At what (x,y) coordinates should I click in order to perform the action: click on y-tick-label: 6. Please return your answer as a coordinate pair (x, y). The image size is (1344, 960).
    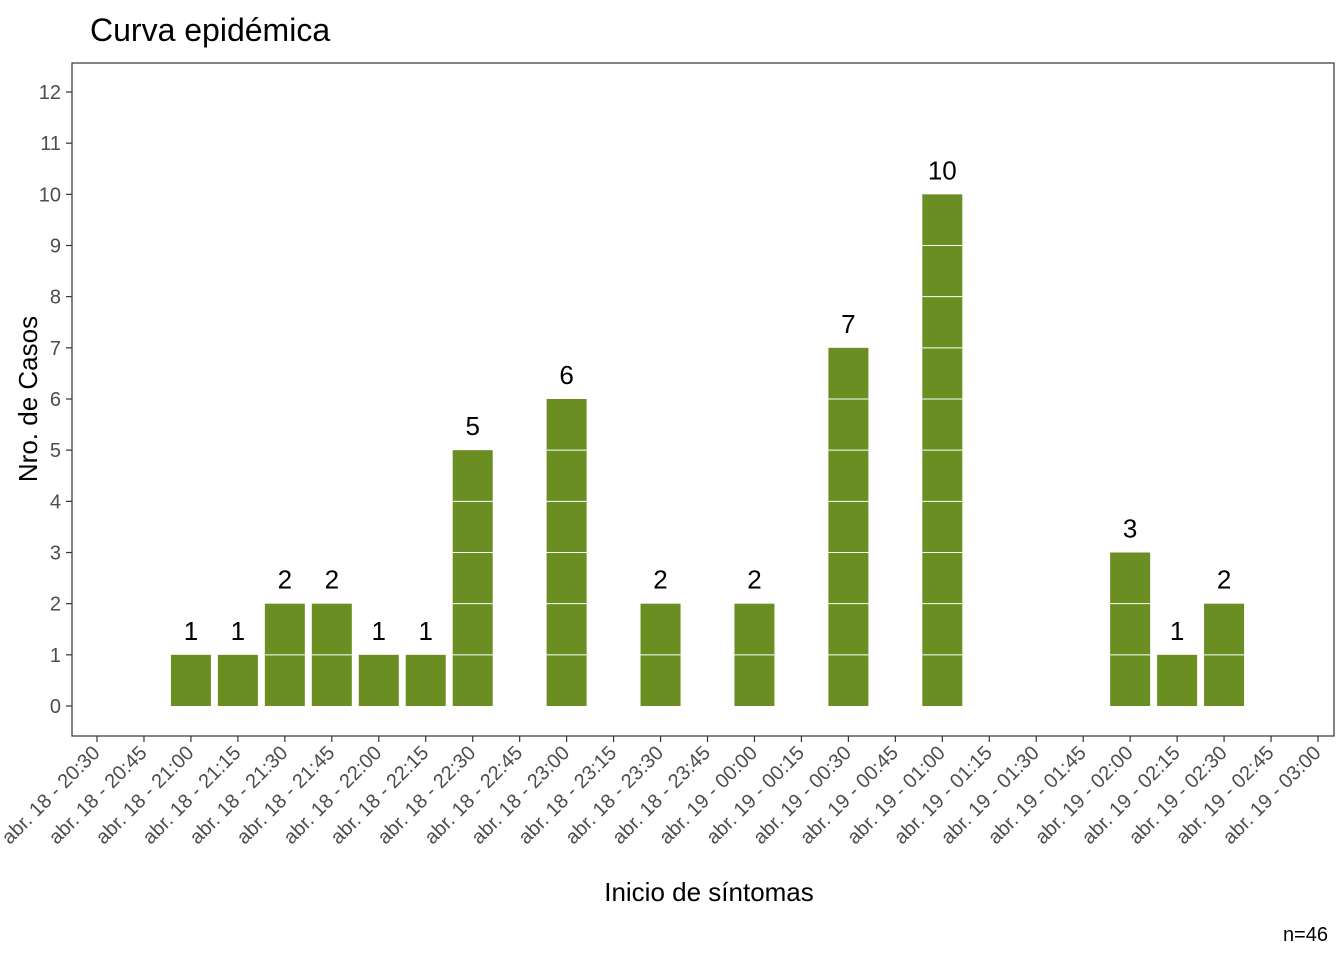
    Looking at the image, I should click on (55, 400).